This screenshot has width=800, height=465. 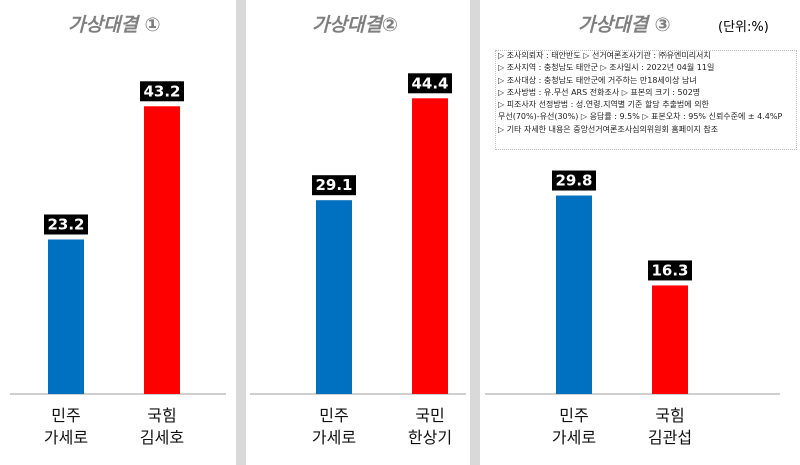 I want to click on survey-note: ▷ 기타 자세한 내용은 중앙선거여론조사심의위원회 홈페이지 참조, so click(x=608, y=129).